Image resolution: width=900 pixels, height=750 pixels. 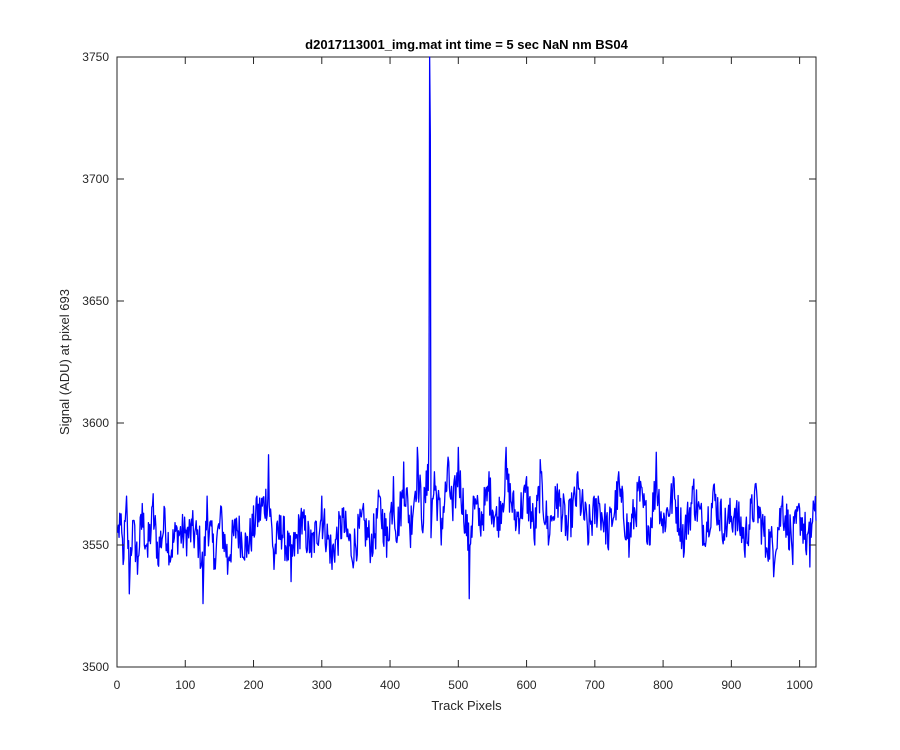 I want to click on x-tick-label: 100, so click(x=185, y=685).